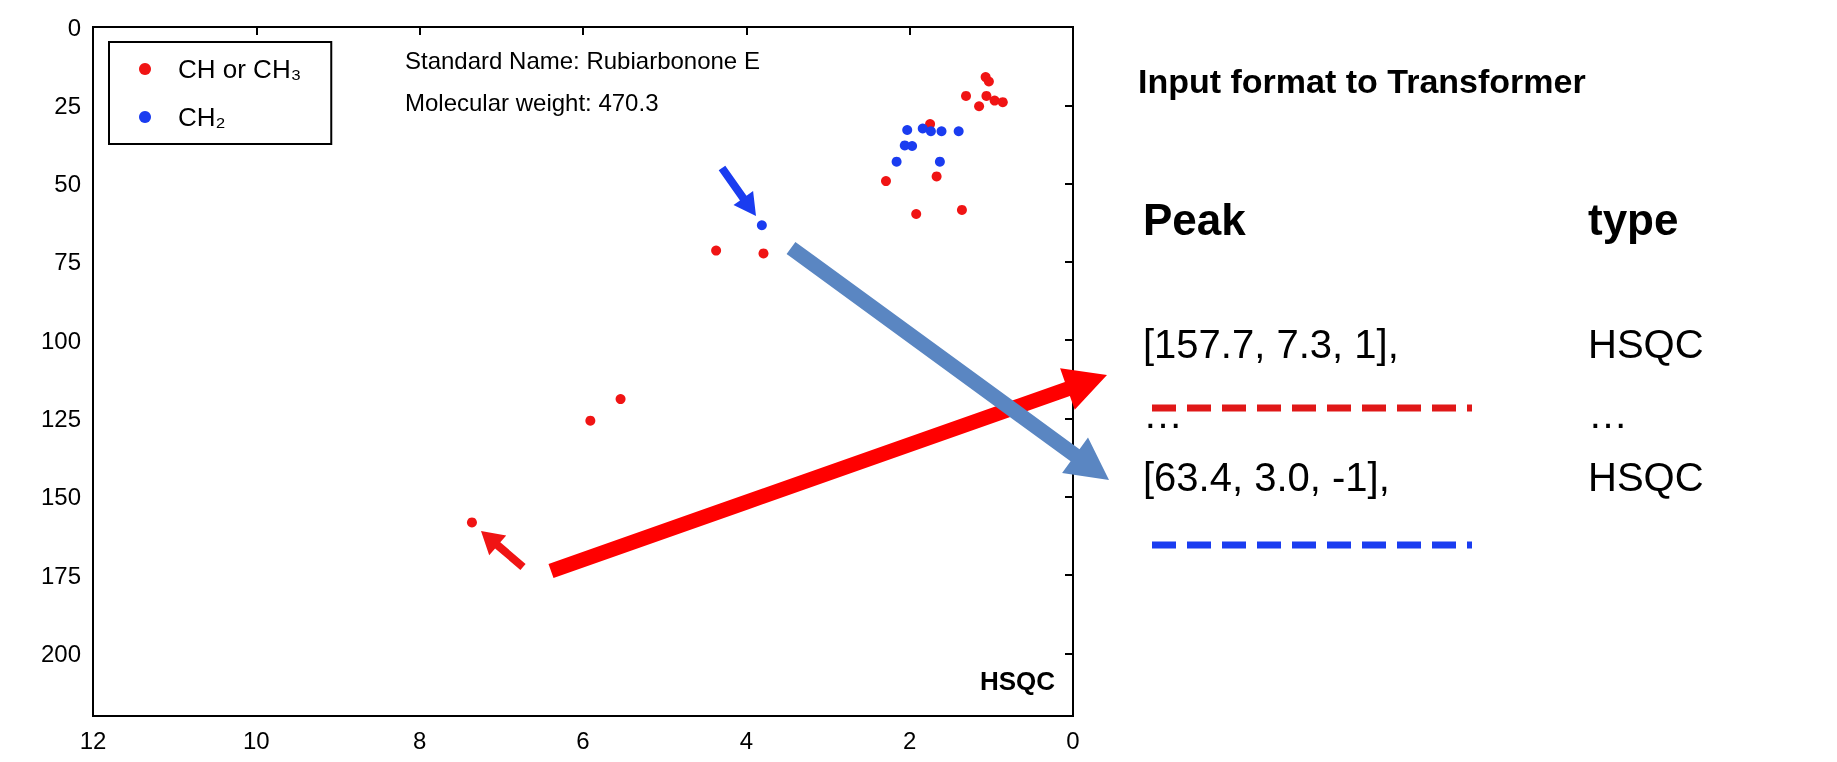 The image size is (1837, 762). Describe the element at coordinates (60, 575) in the screenshot. I see `y-tick-label: 175` at that location.